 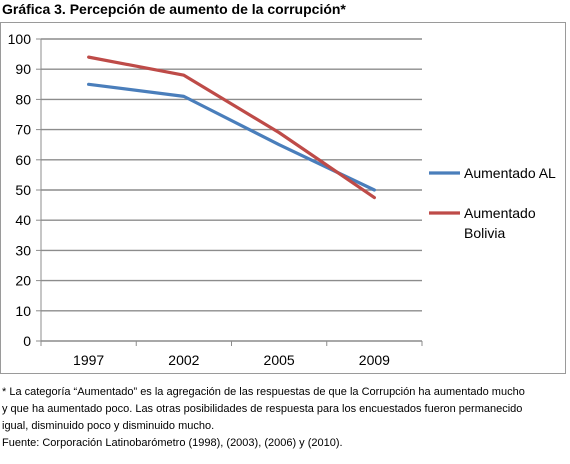 I want to click on y-tick-label: 10, so click(x=23, y=311).